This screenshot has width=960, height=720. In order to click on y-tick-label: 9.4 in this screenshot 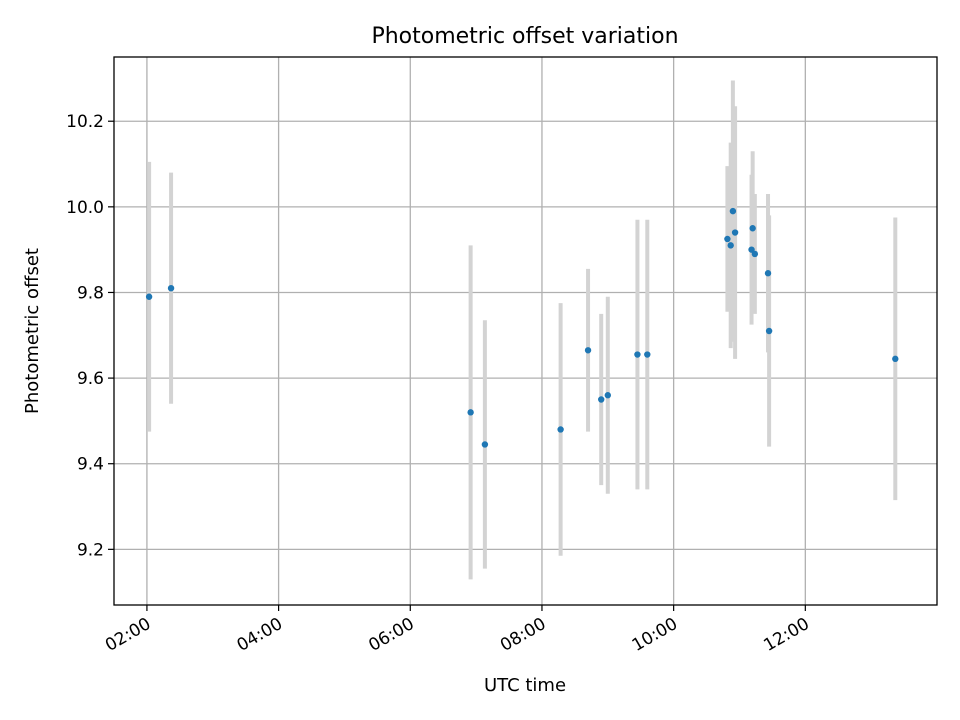, I will do `click(90, 465)`.